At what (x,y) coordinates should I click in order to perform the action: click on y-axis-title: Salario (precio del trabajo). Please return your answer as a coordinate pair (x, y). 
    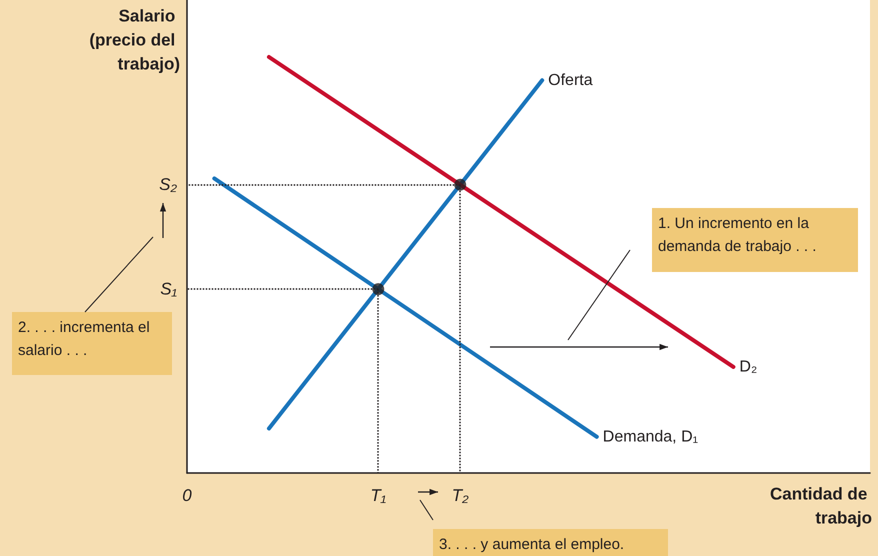
    Looking at the image, I should click on (134, 40).